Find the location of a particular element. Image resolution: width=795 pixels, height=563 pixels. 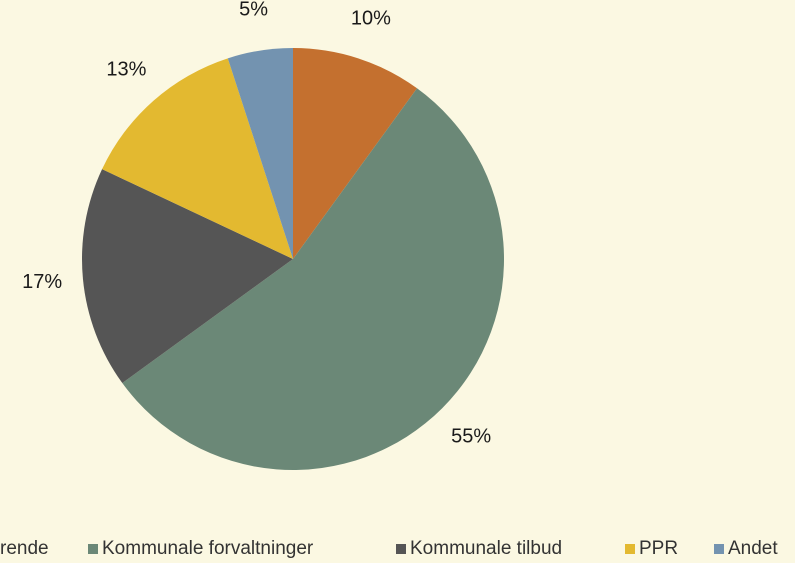

legend-label: PPR is located at coordinates (658, 548).